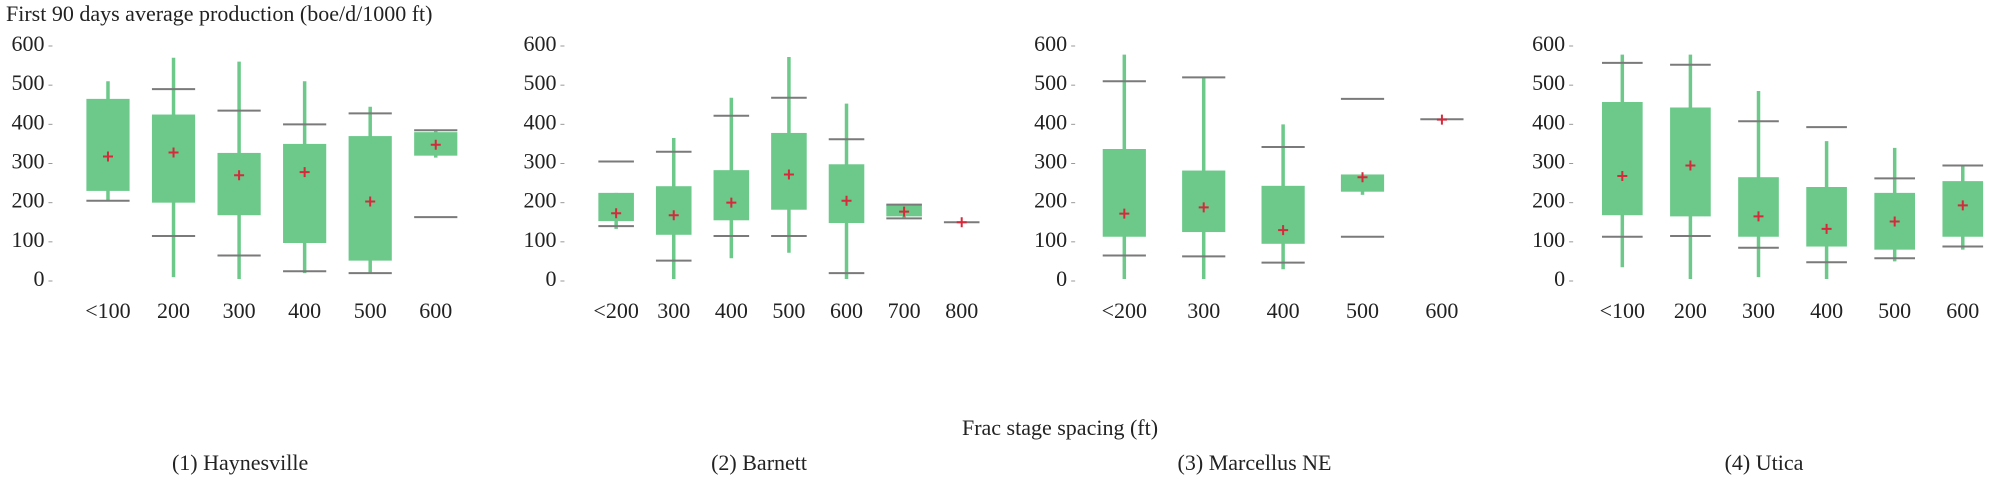 The height and width of the screenshot is (497, 1992). What do you see at coordinates (1764, 462) in the screenshot?
I see `panel-title: (4) Utica` at bounding box center [1764, 462].